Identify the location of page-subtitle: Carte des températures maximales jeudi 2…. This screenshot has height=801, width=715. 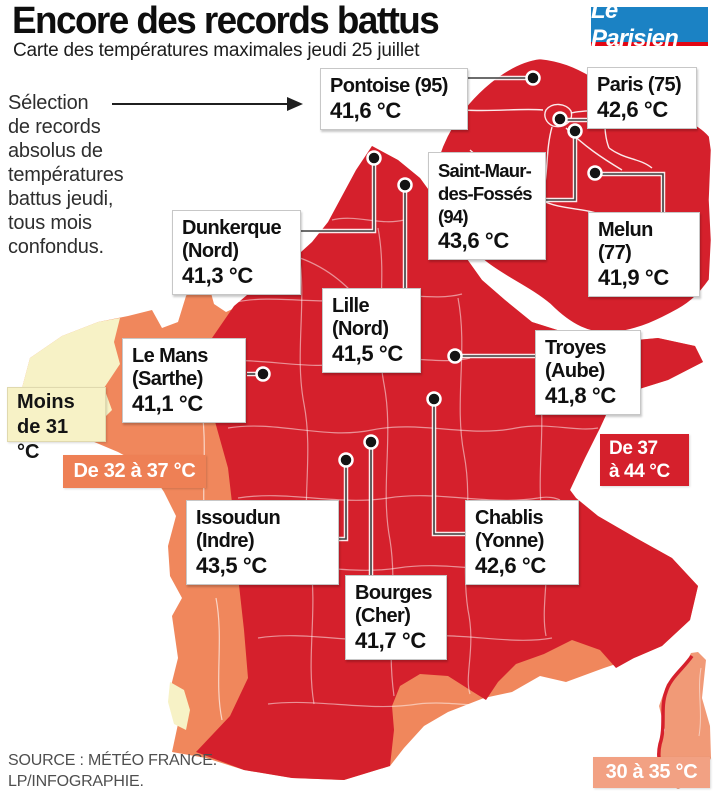
(216, 50).